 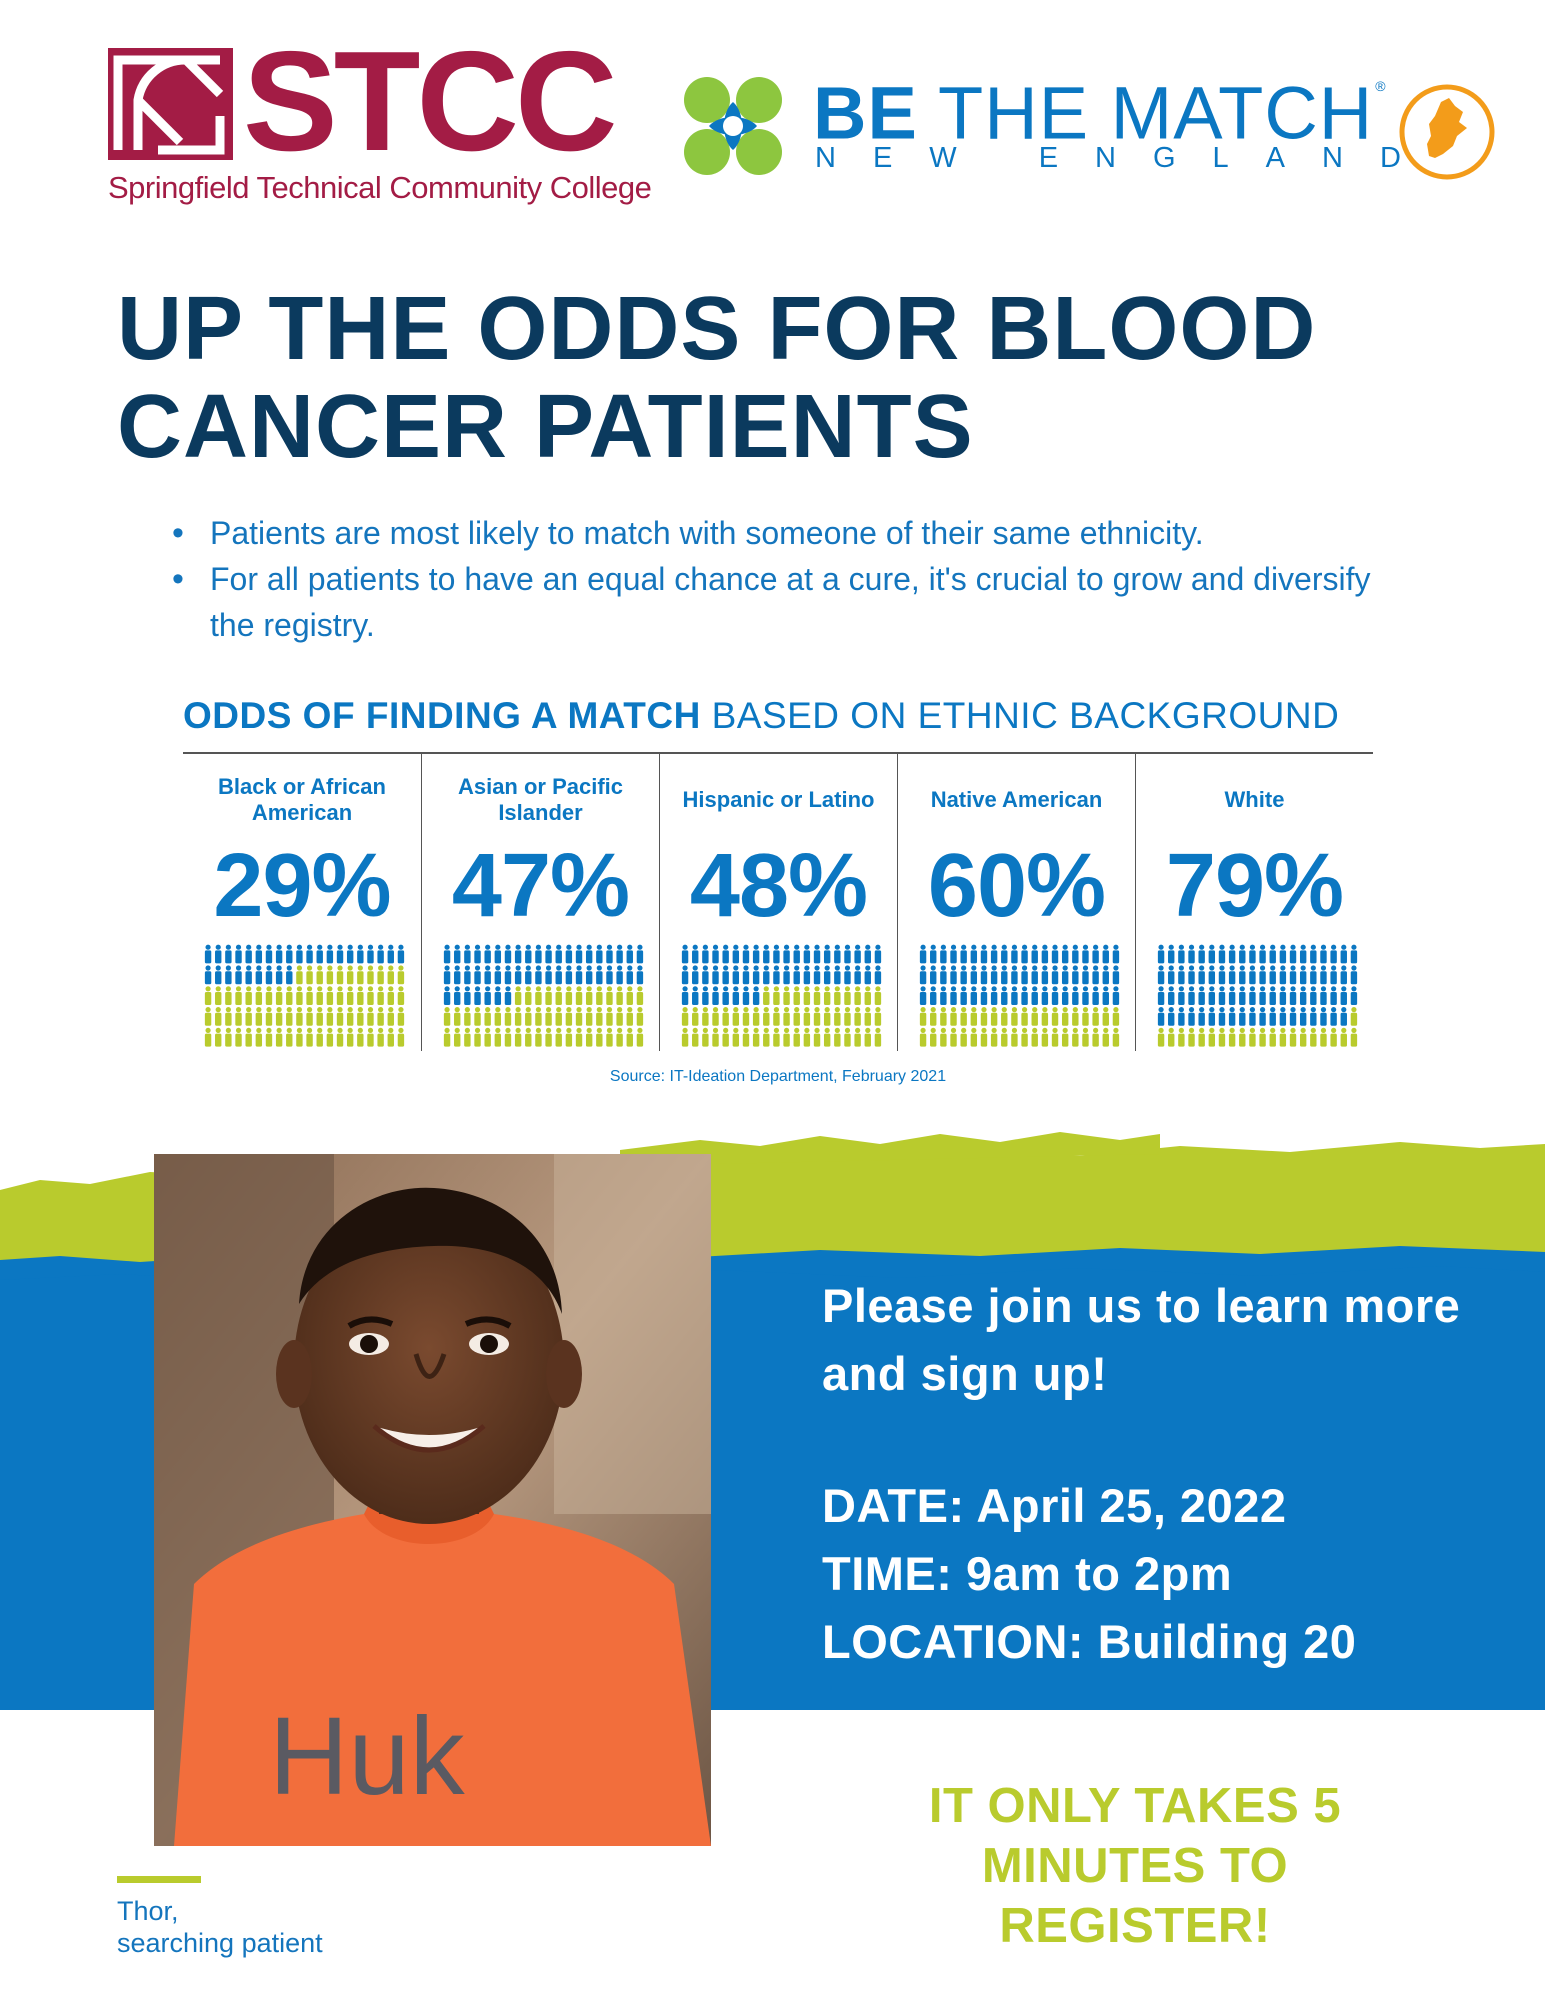 What do you see at coordinates (1447, 132) in the screenshot?
I see `new-england-map-icon` at bounding box center [1447, 132].